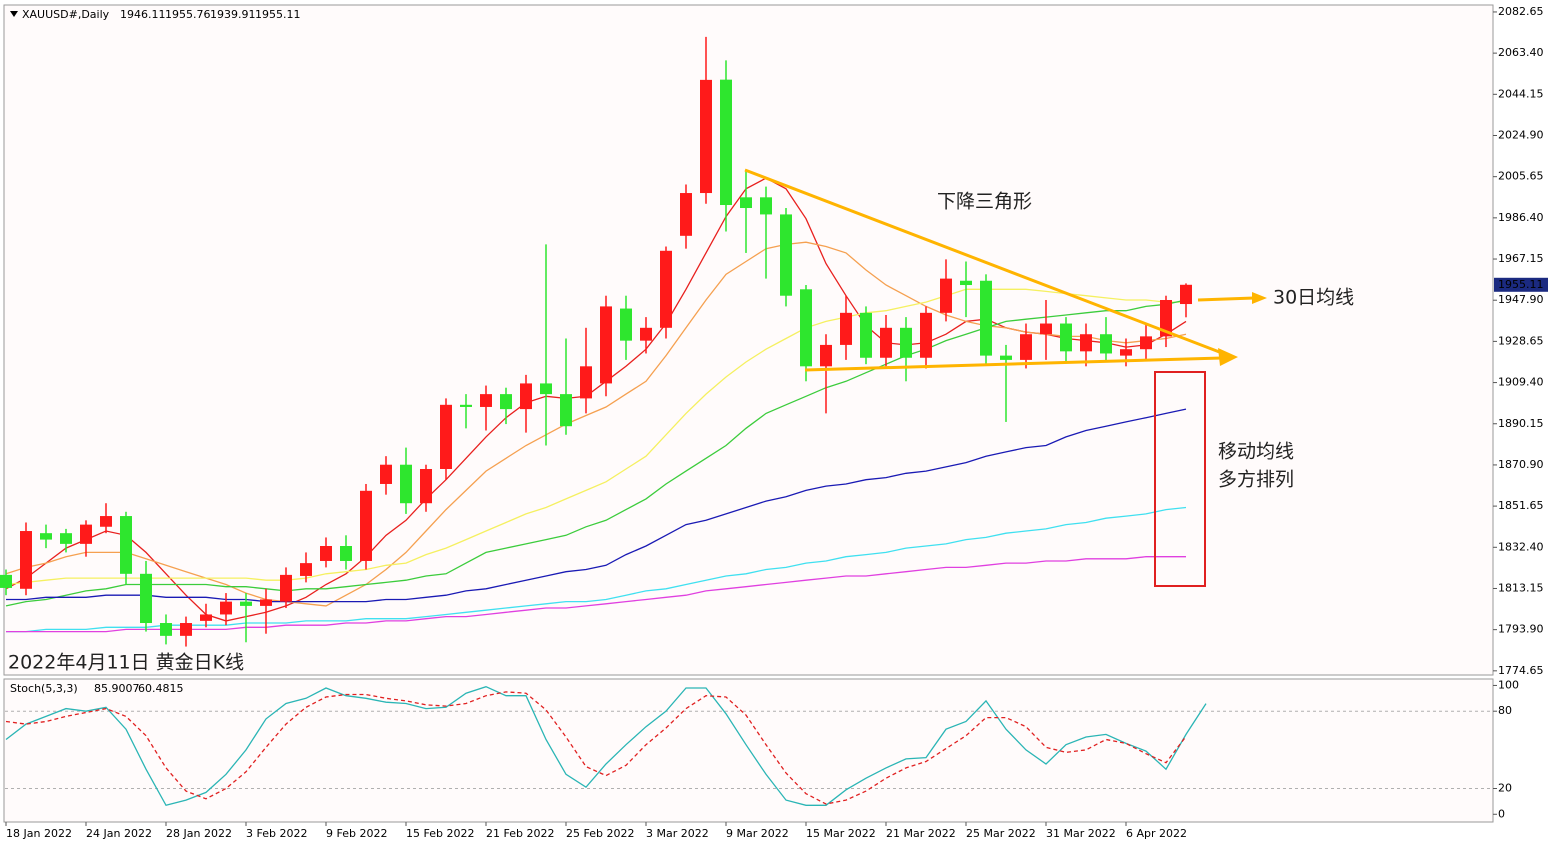 The height and width of the screenshot is (851, 1553). I want to click on x-tick-label: 15 Mar 2022, so click(841, 833).